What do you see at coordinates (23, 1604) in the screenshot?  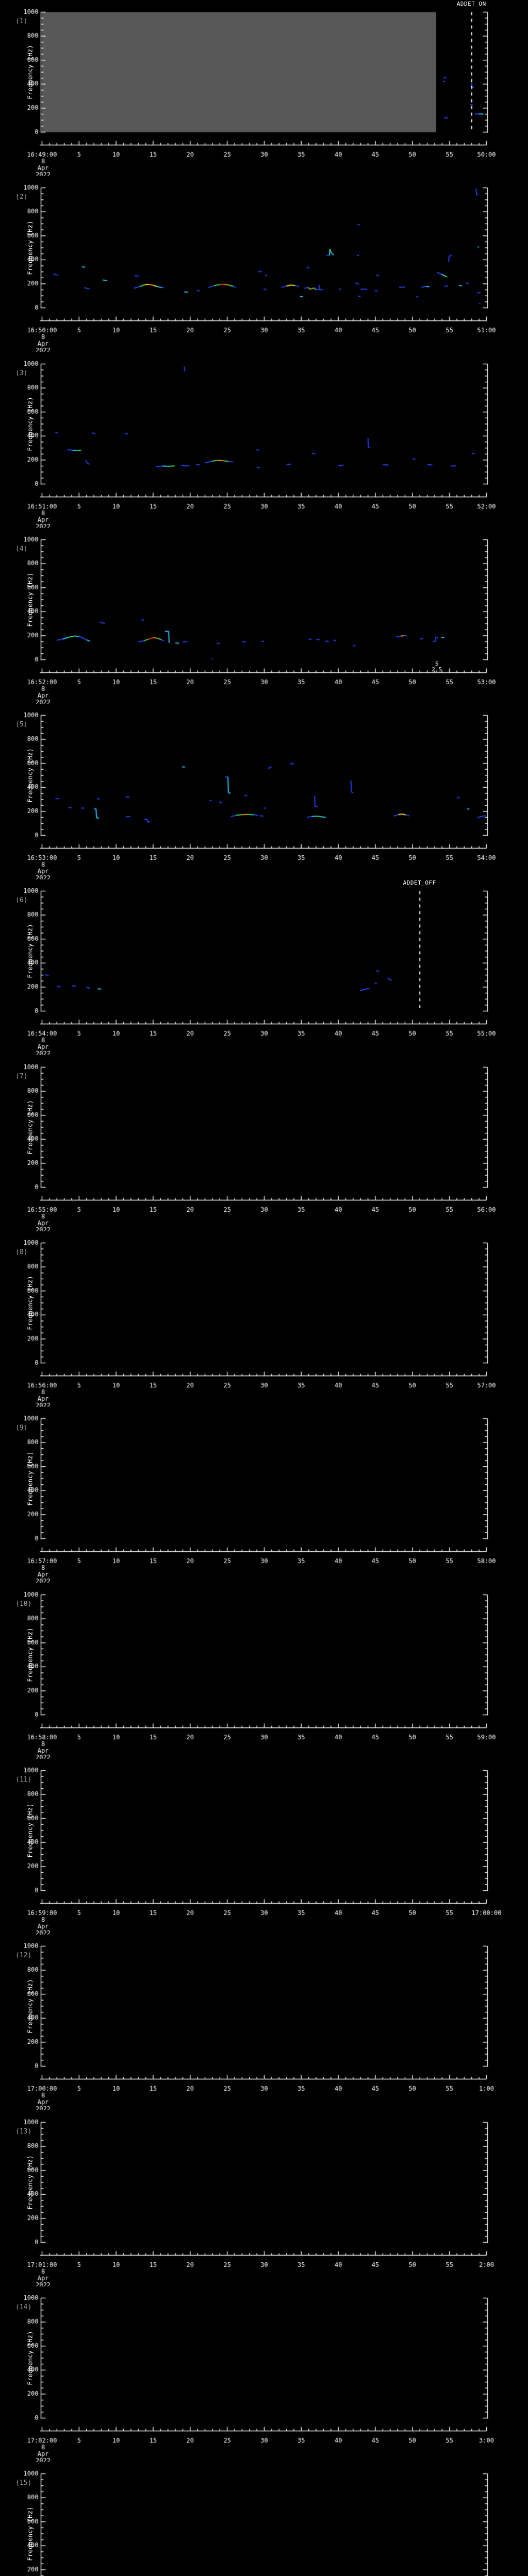 I see `panel-index-label: (10)` at bounding box center [23, 1604].